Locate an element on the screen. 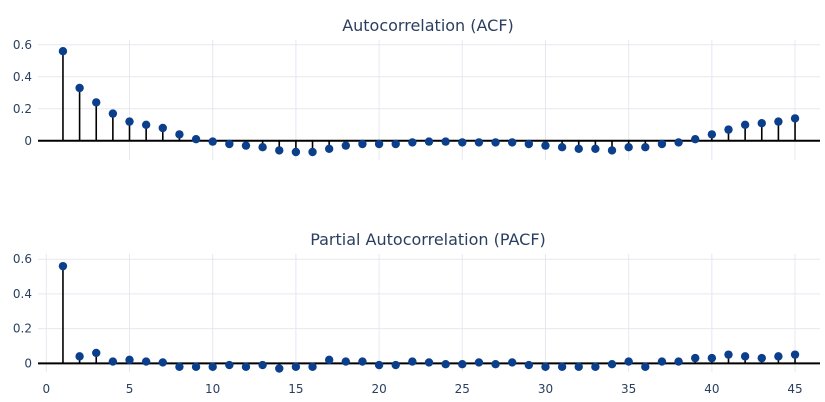 The width and height of the screenshot is (825, 402). pacf-x-tick-label: 10 is located at coordinates (212, 389).